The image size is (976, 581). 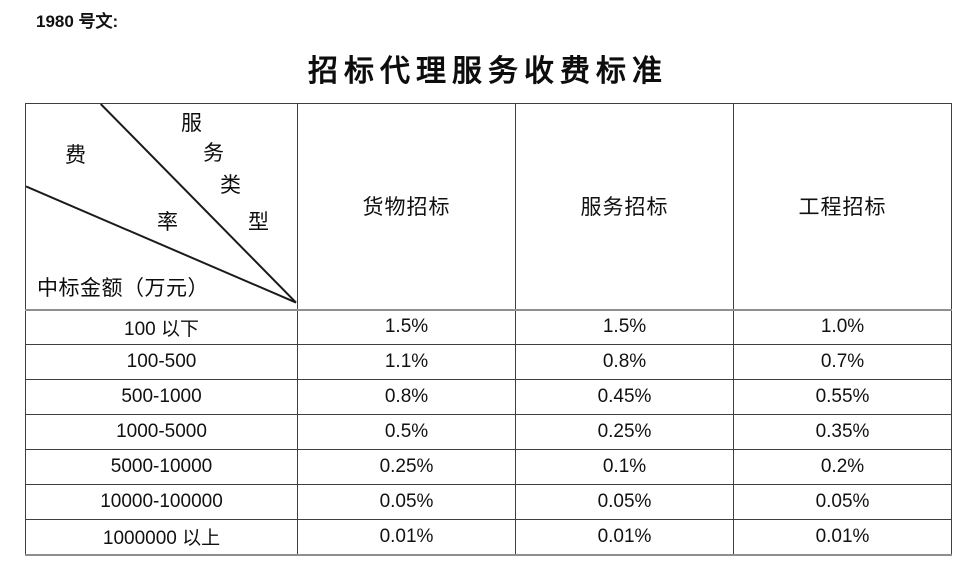 I want to click on column-header-service: 服务招标, so click(x=624, y=207).